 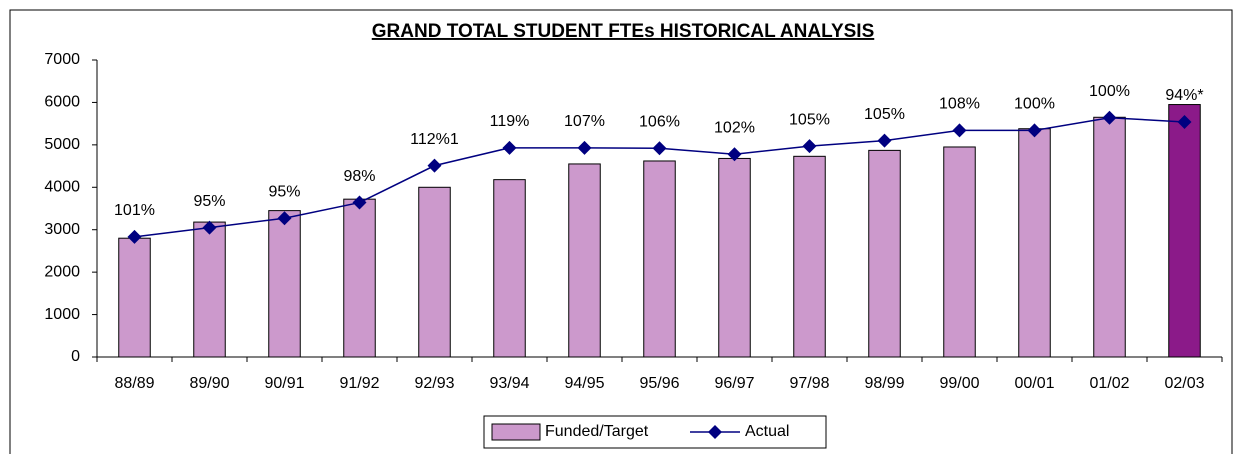 What do you see at coordinates (62, 187) in the screenshot?
I see `y-tick-label: 4000` at bounding box center [62, 187].